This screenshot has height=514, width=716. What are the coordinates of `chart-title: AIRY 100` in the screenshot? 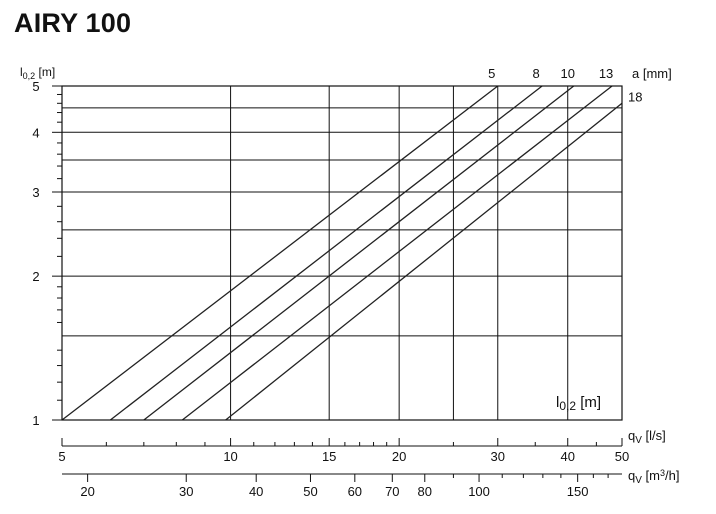 It's located at (73, 23).